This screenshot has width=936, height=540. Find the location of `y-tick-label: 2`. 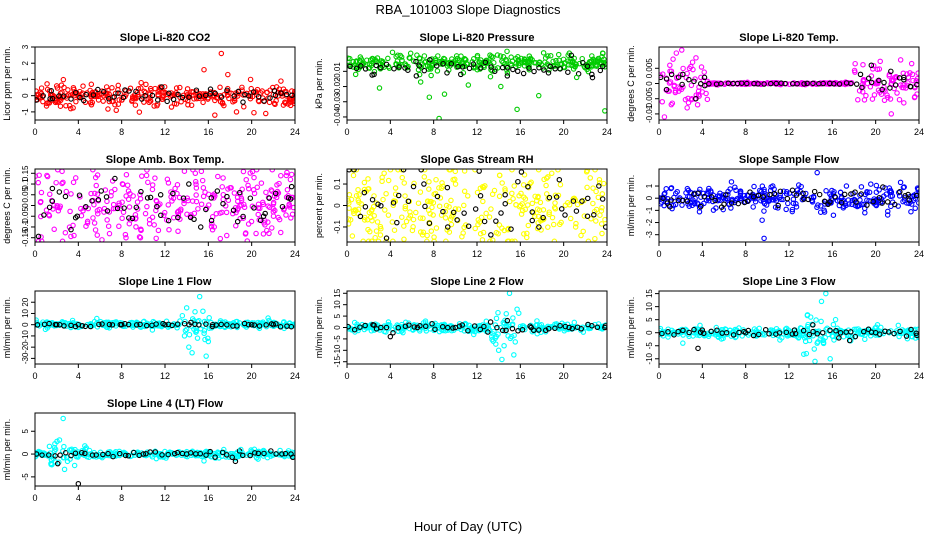

y-tick-label: 2 is located at coordinates (25, 62).